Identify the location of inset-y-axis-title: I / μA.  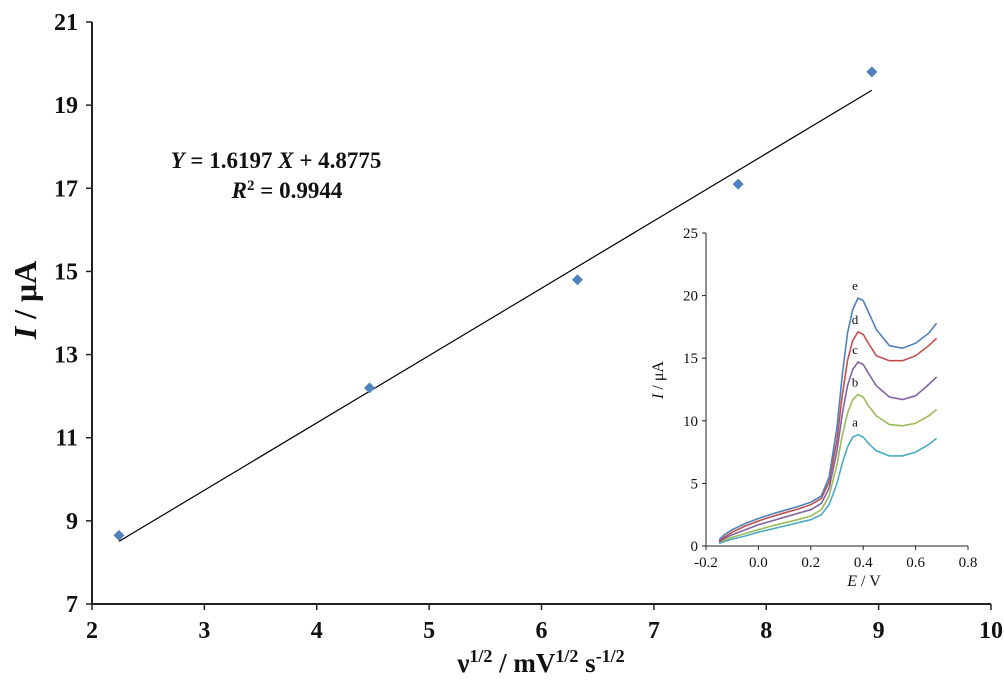
(658, 380).